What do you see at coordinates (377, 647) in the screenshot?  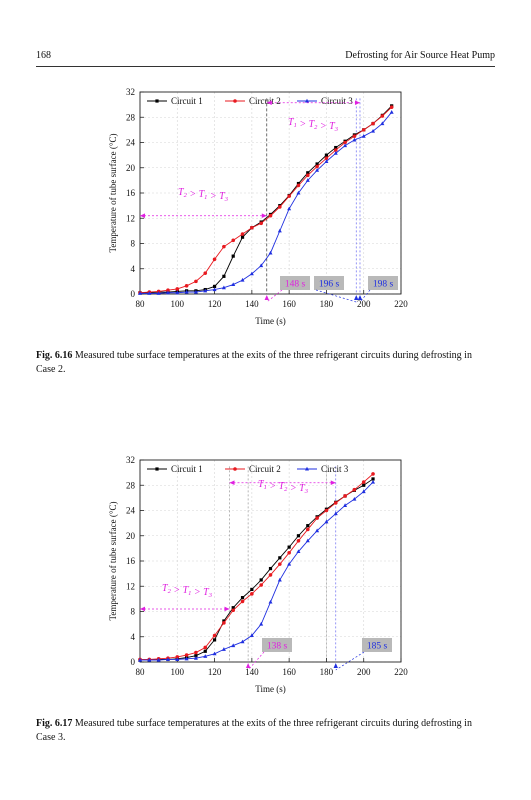 I see `time-marker-label: 185 s` at bounding box center [377, 647].